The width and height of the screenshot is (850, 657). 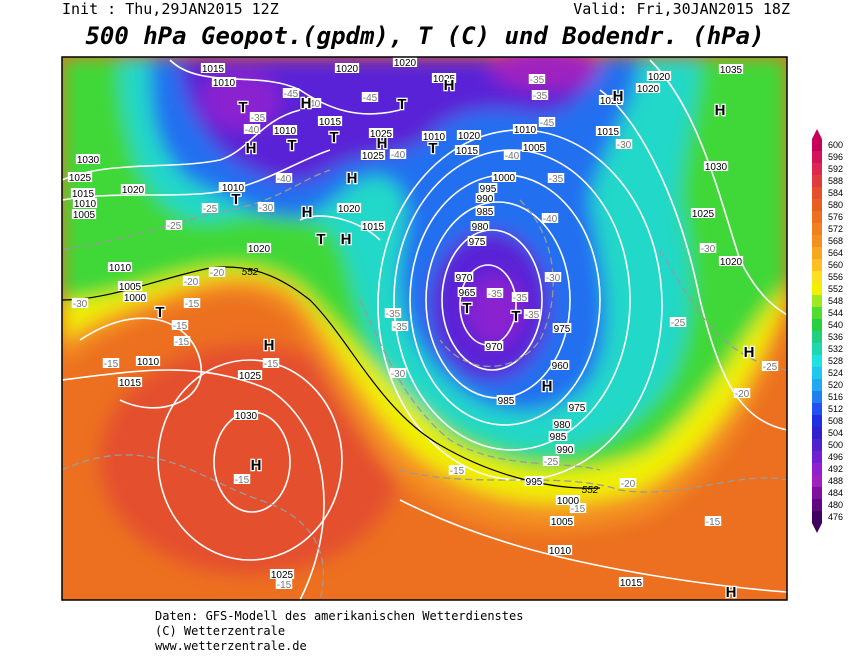 What do you see at coordinates (835, 505) in the screenshot?
I see `colorbar-label: 480` at bounding box center [835, 505].